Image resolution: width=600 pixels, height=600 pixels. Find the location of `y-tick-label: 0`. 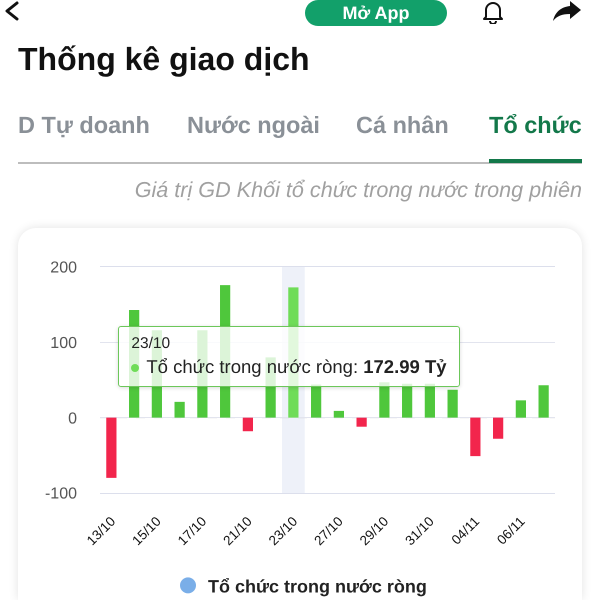

y-tick-label: 0 is located at coordinates (73, 419).